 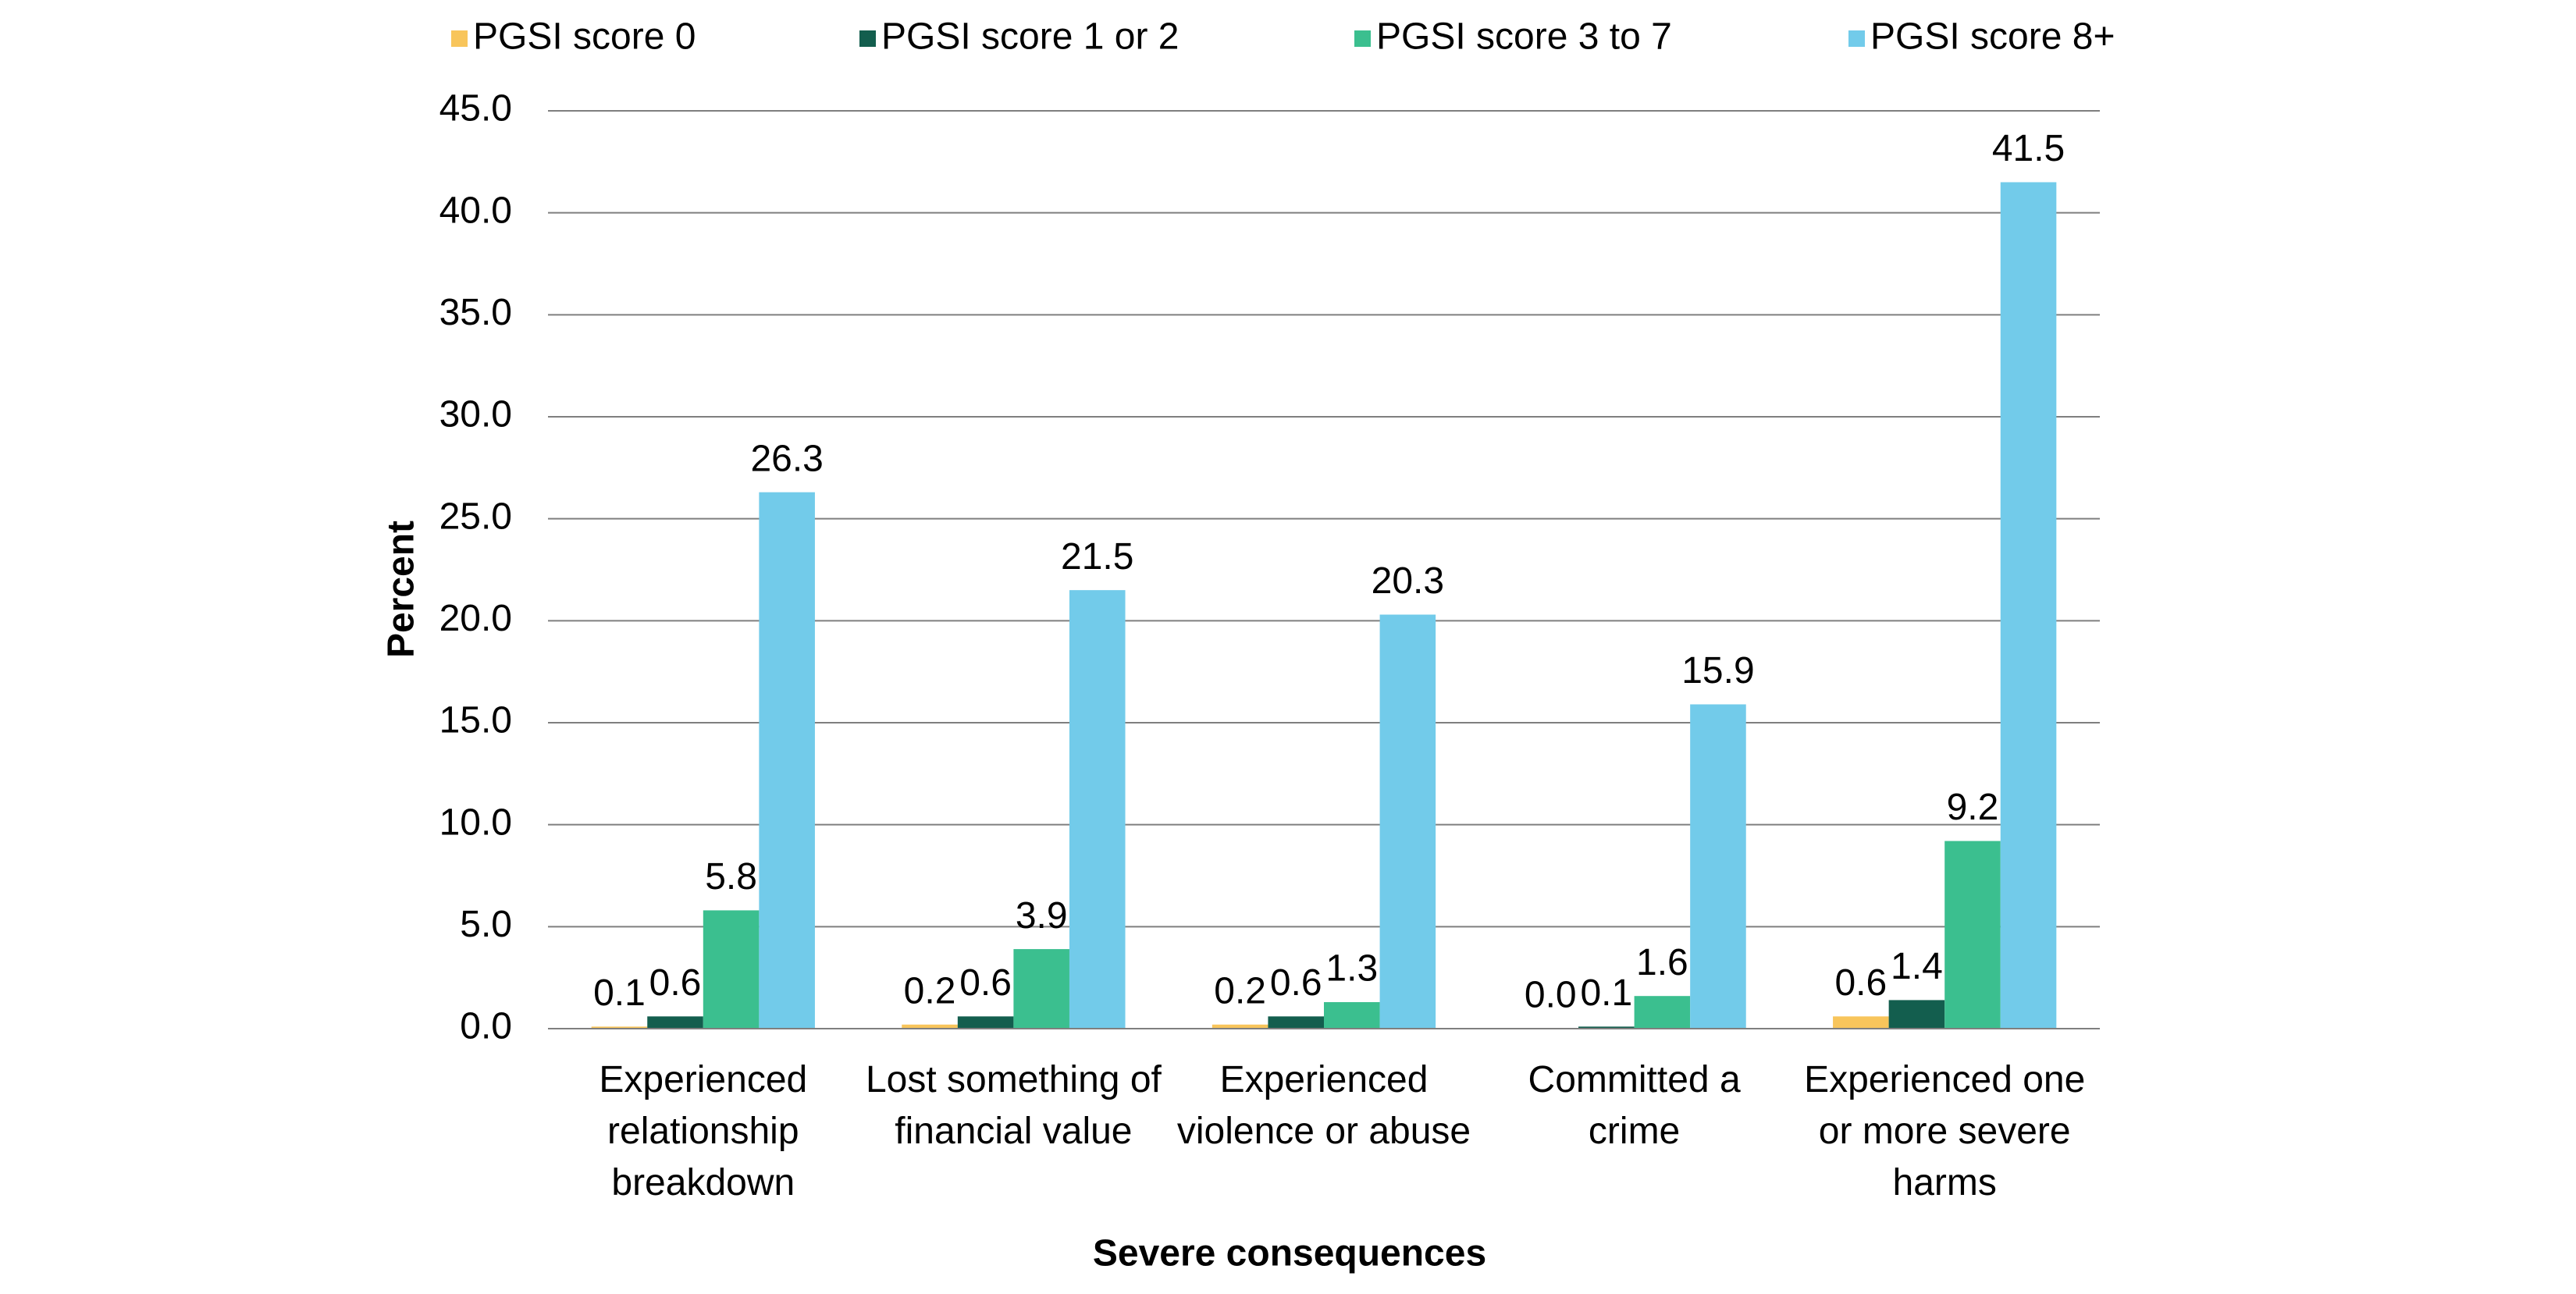 I want to click on x-tick-label: Experienced violence or abuse, so click(x=1324, y=1105).